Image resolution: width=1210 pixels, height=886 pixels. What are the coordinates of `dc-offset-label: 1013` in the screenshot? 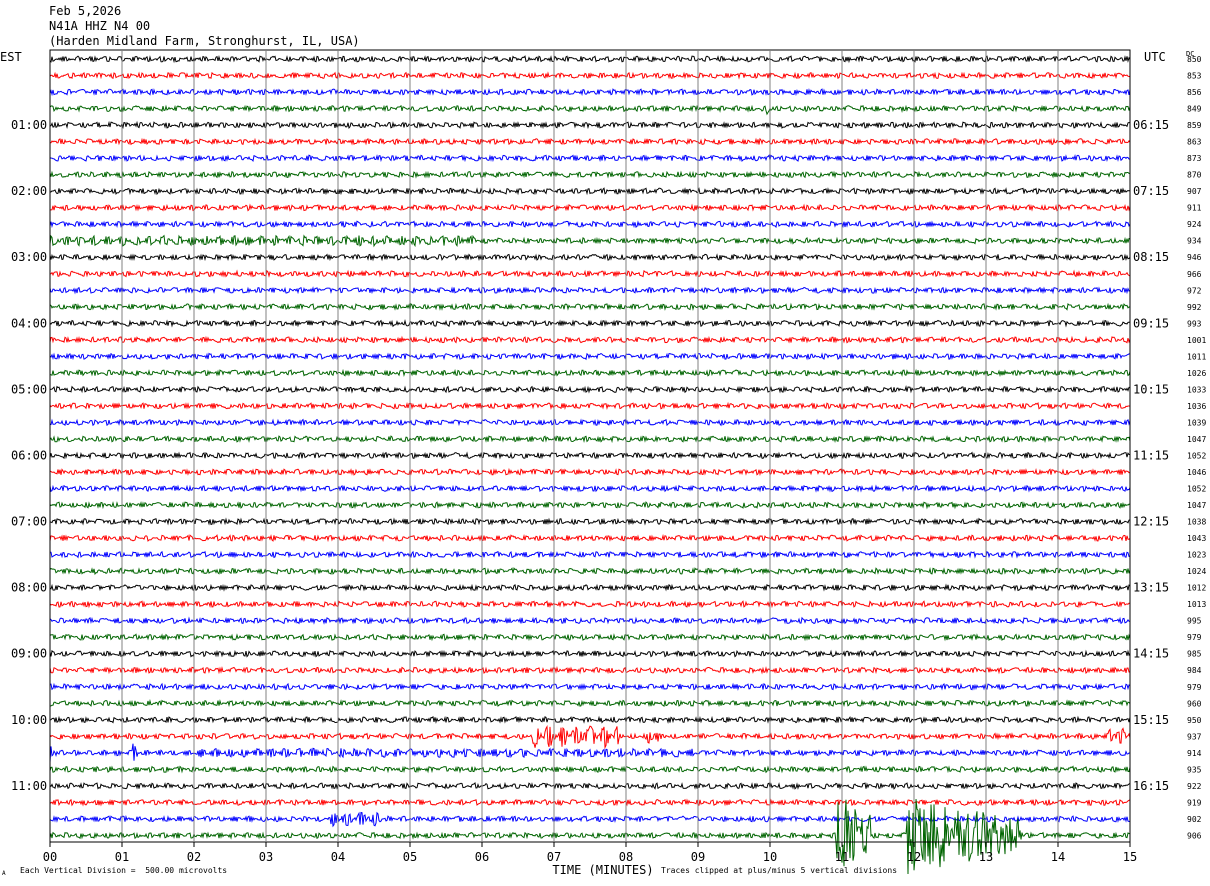 It's located at (1196, 604).